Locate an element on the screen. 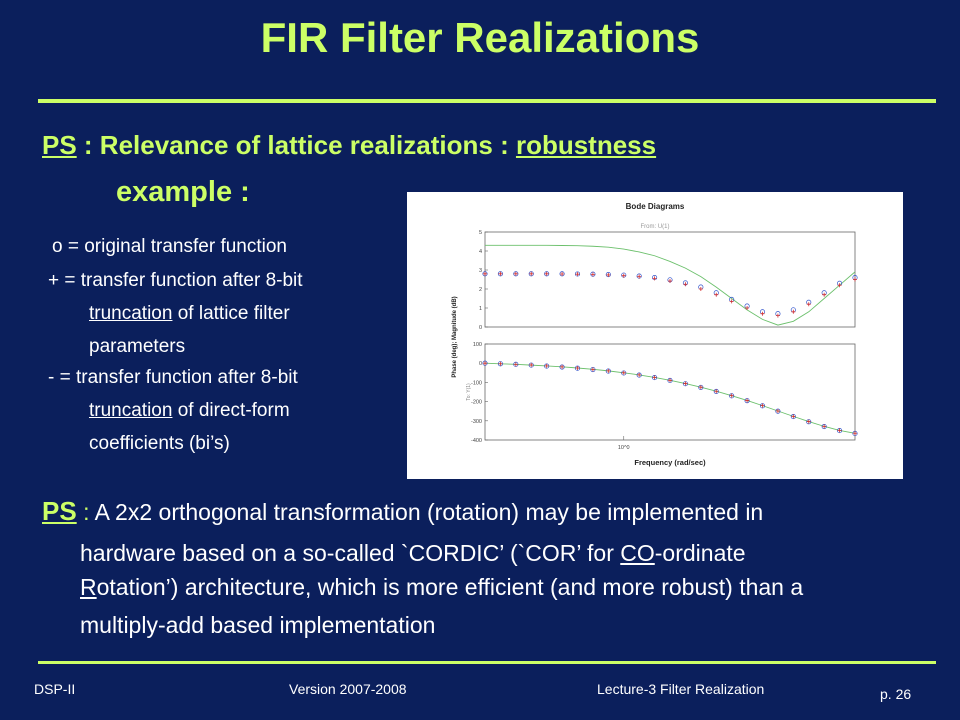 This screenshot has height=720, width=960. footer-lecture: Lecture-3 Filter Realization is located at coordinates (681, 689).